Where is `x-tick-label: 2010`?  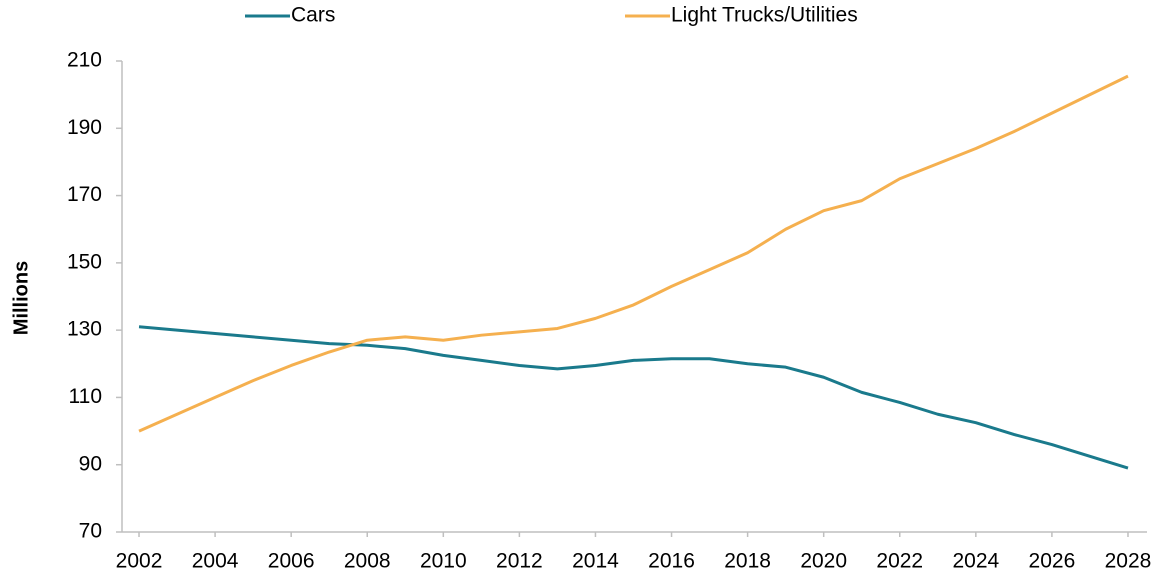 x-tick-label: 2010 is located at coordinates (443, 561).